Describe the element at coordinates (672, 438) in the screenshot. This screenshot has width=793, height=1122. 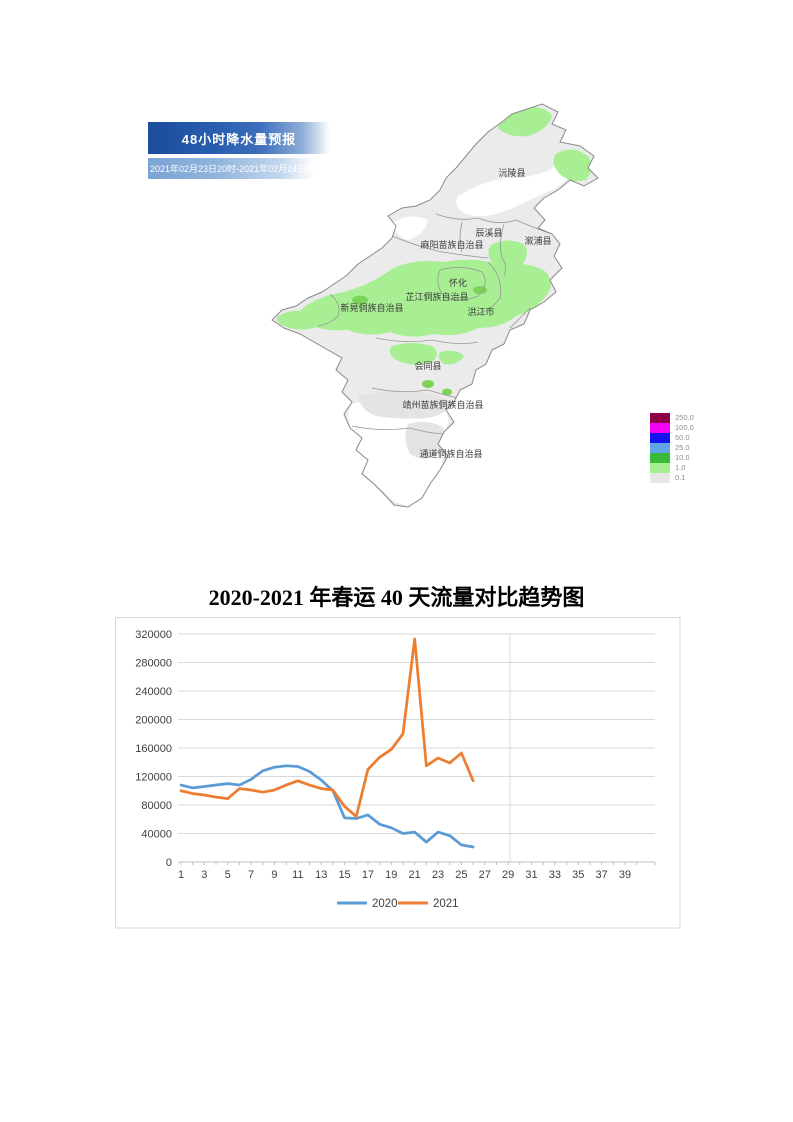
I see `legend-row: 50.0` at that location.